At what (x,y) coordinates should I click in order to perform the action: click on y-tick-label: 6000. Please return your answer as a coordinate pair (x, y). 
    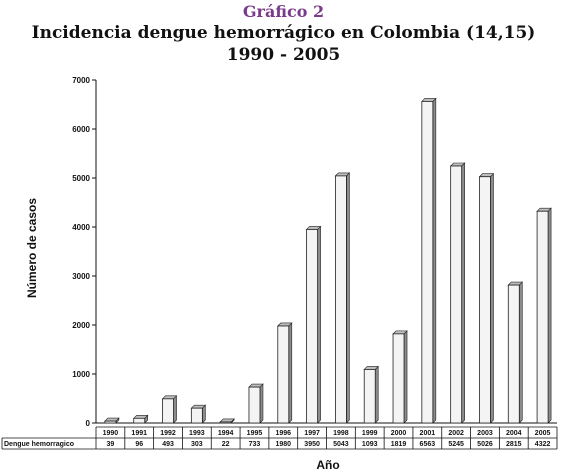
    Looking at the image, I should click on (81, 129).